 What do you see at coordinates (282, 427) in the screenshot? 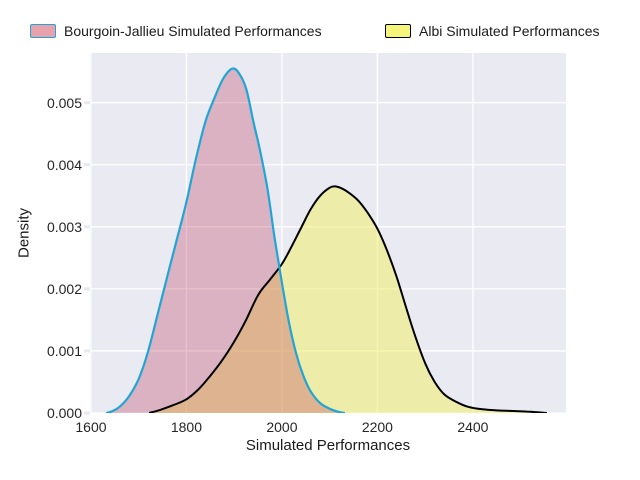
I see `x-tick-label: 2000` at bounding box center [282, 427].